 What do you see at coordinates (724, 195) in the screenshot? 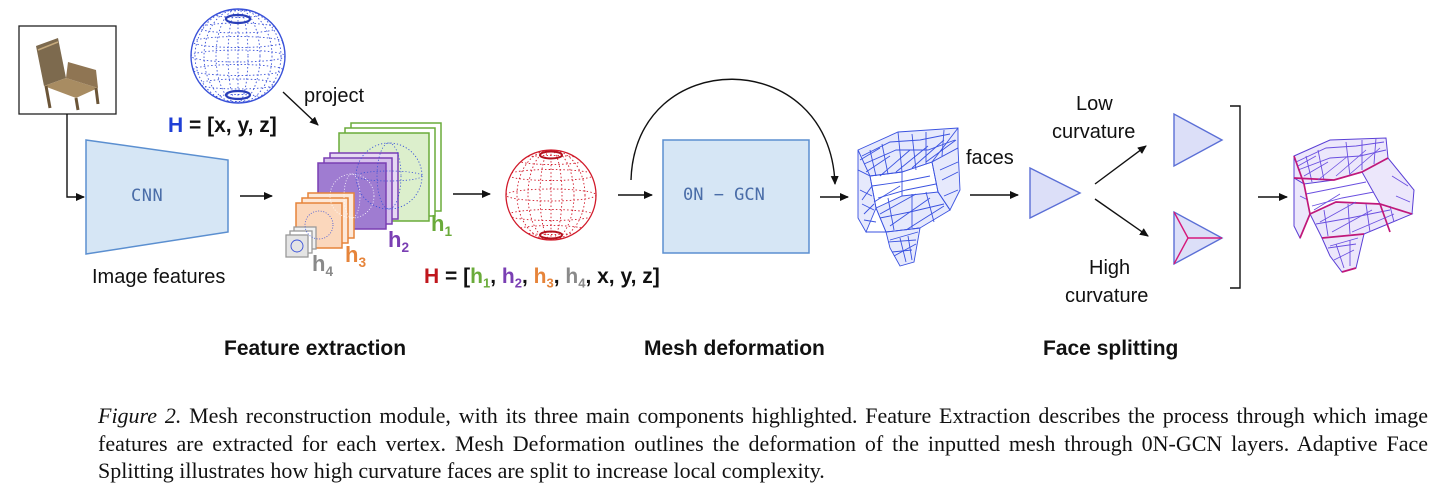
I see `gcn-label: 0N − GCN` at bounding box center [724, 195].